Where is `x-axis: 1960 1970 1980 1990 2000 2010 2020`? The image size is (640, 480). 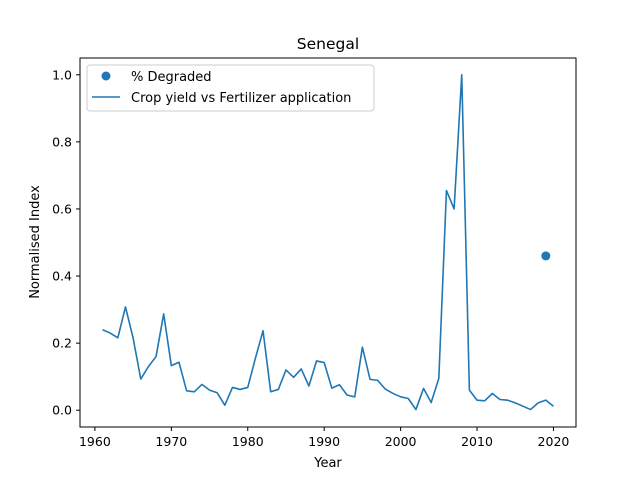 x-axis: 1960 1970 1980 1990 2000 2010 2020 is located at coordinates (324, 438).